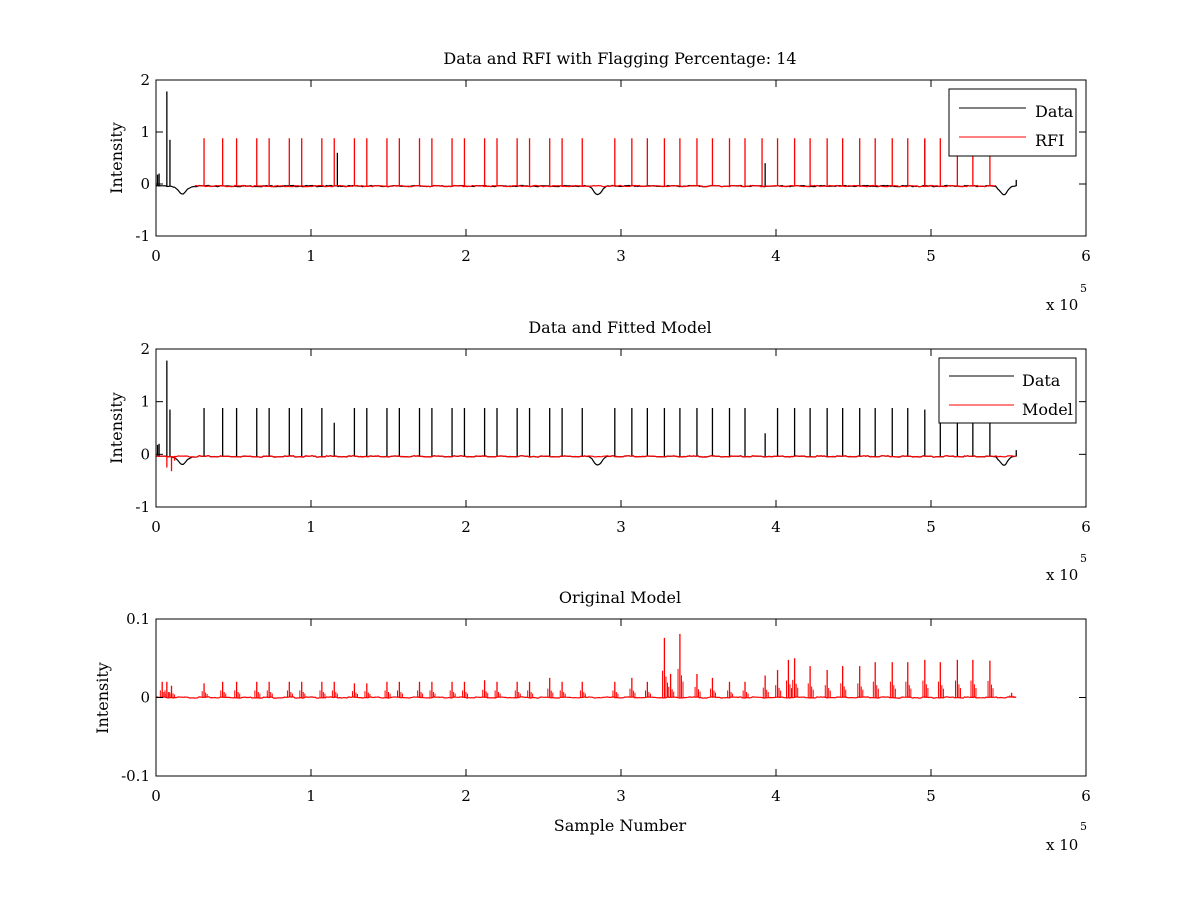 This screenshot has height=900, width=1200. I want to click on subplot-1-x-tick-labels: 0 1 2 3 4 5 6, so click(621, 256).